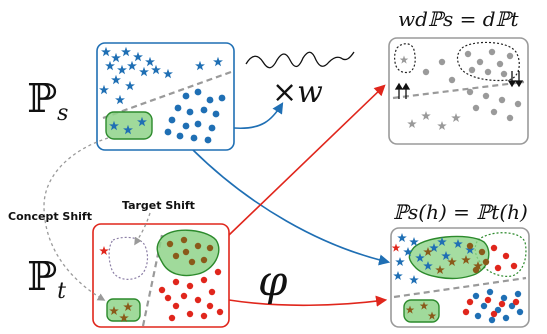  Describe the element at coordinates (460, 287) in the screenshot. I see `invariance-decision-boundary` at that location.